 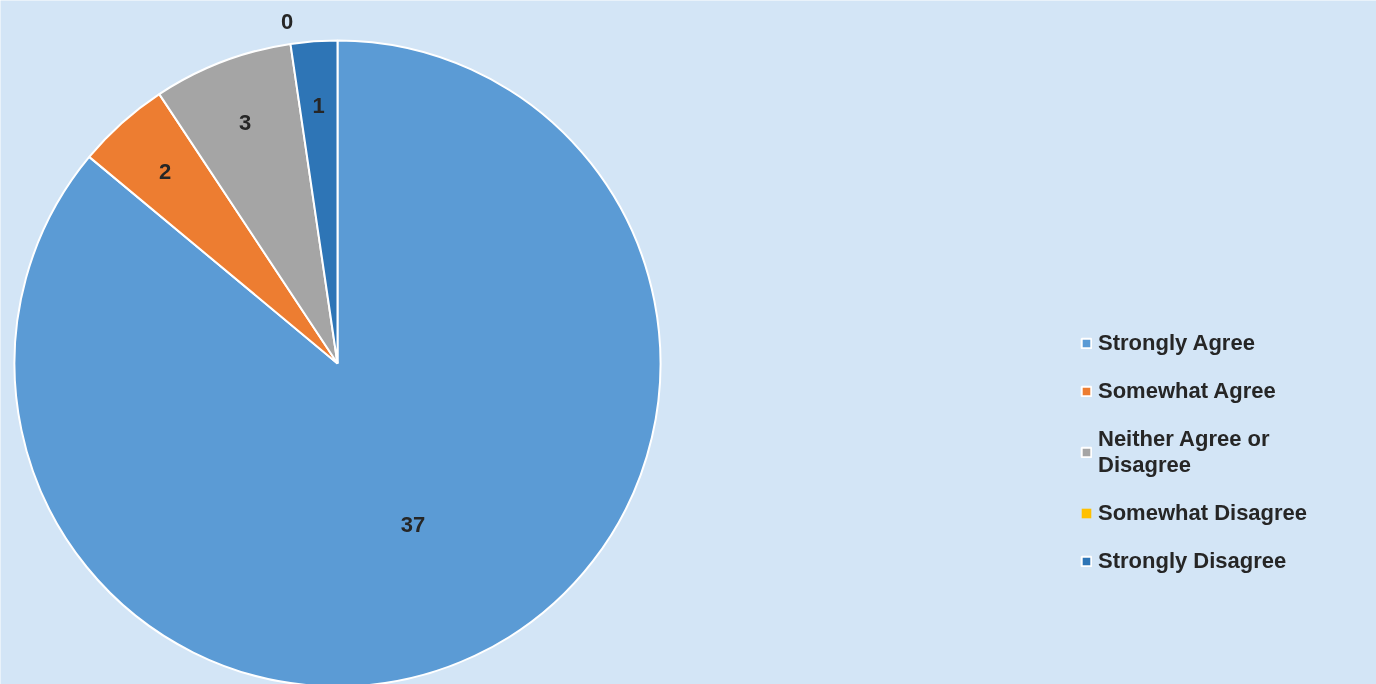 What do you see at coordinates (1203, 513) in the screenshot?
I see `legend-label: Somewhat Disagree` at bounding box center [1203, 513].